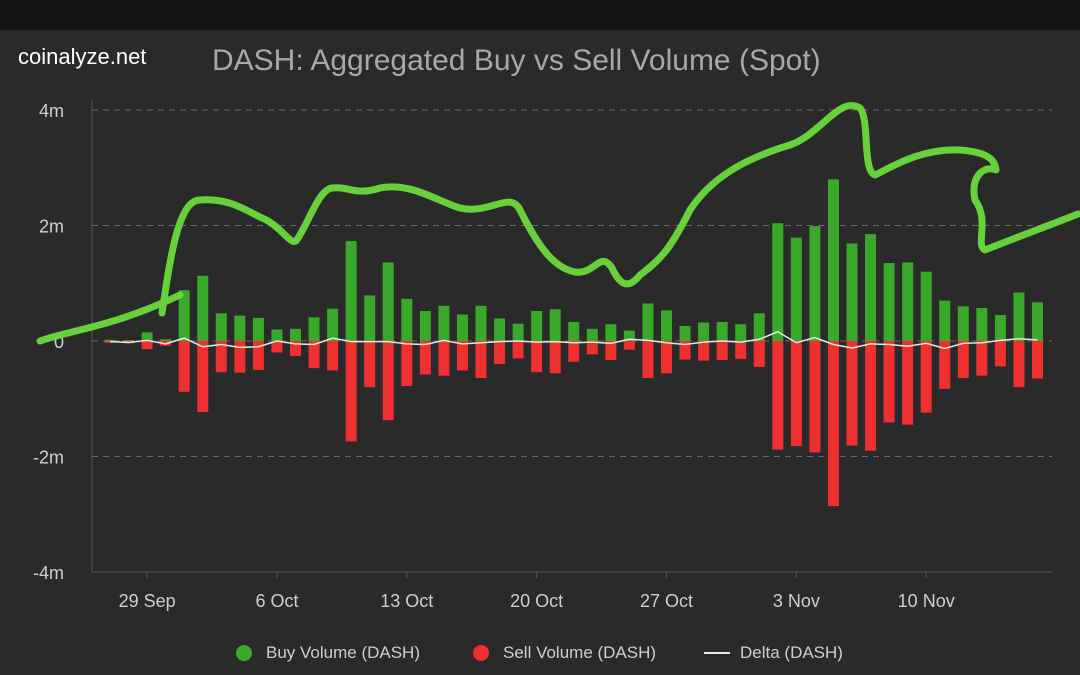  Describe the element at coordinates (791, 652) in the screenshot. I see `legend-delta-label: Delta (DASH)` at that location.